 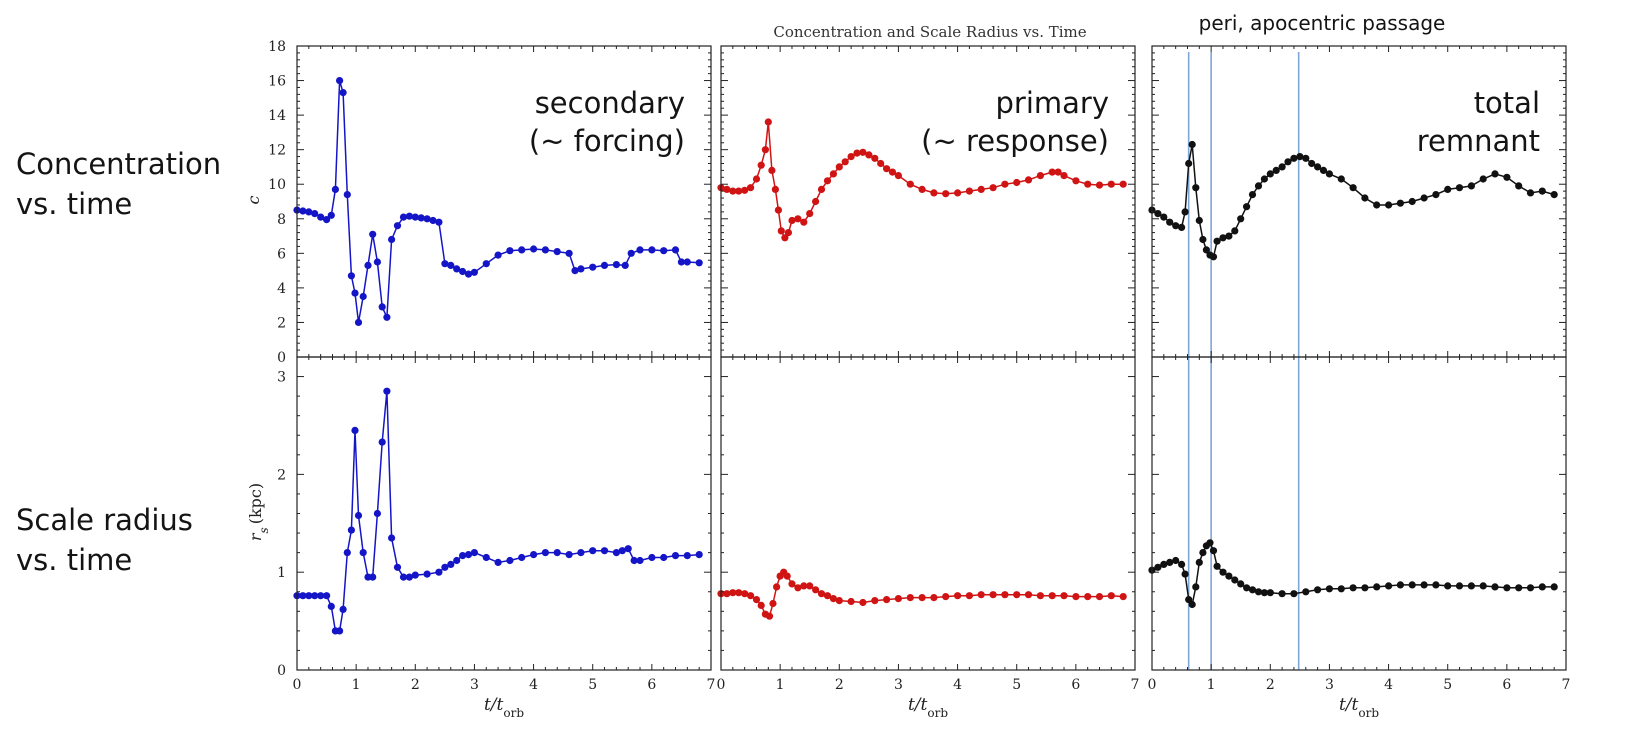 What do you see at coordinates (1016, 685) in the screenshot?
I see `primary-x-tick-5: 5` at bounding box center [1016, 685].